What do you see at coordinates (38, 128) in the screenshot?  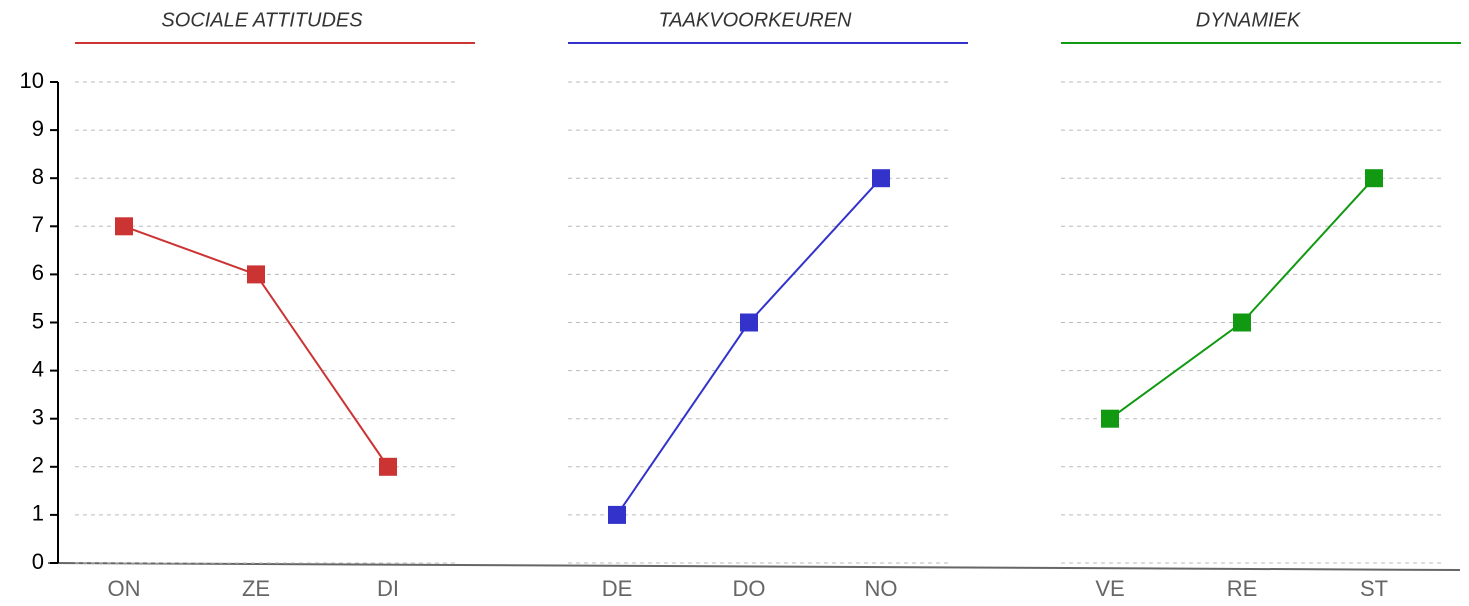 I see `y-tick-label: 9` at bounding box center [38, 128].